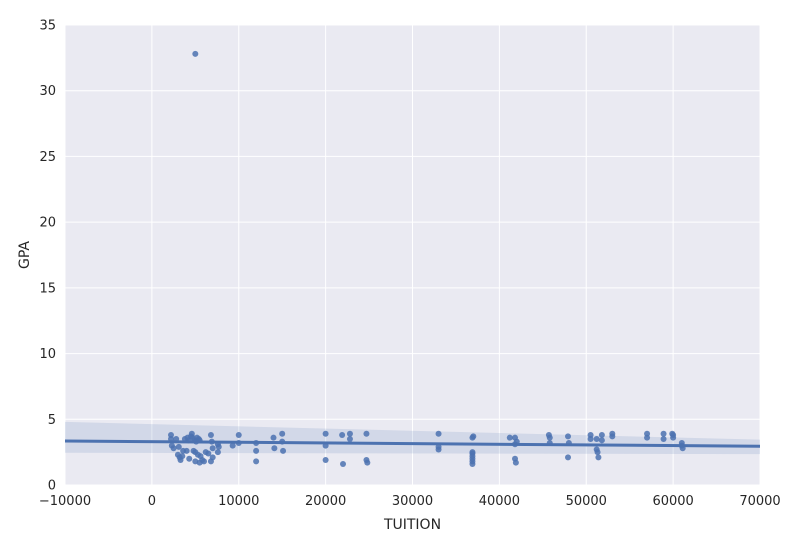 The image size is (800, 550). I want to click on y-tick-label: 10, so click(47, 354).